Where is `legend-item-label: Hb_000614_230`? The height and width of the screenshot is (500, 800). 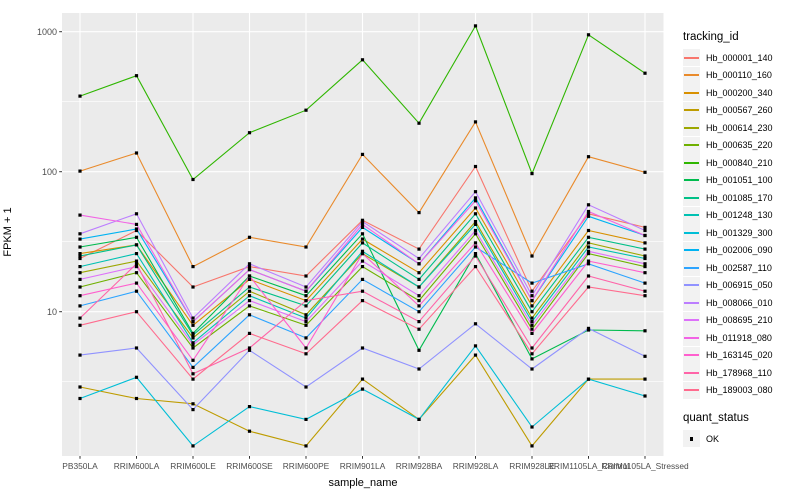 legend-item-label: Hb_000614_230 is located at coordinates (739, 127).